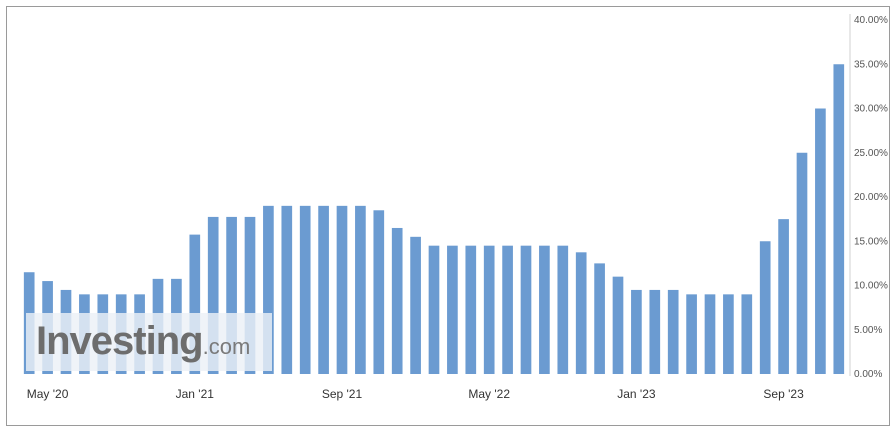 The height and width of the screenshot is (432, 896). I want to click on x-tick-label: Sep '21, so click(342, 394).